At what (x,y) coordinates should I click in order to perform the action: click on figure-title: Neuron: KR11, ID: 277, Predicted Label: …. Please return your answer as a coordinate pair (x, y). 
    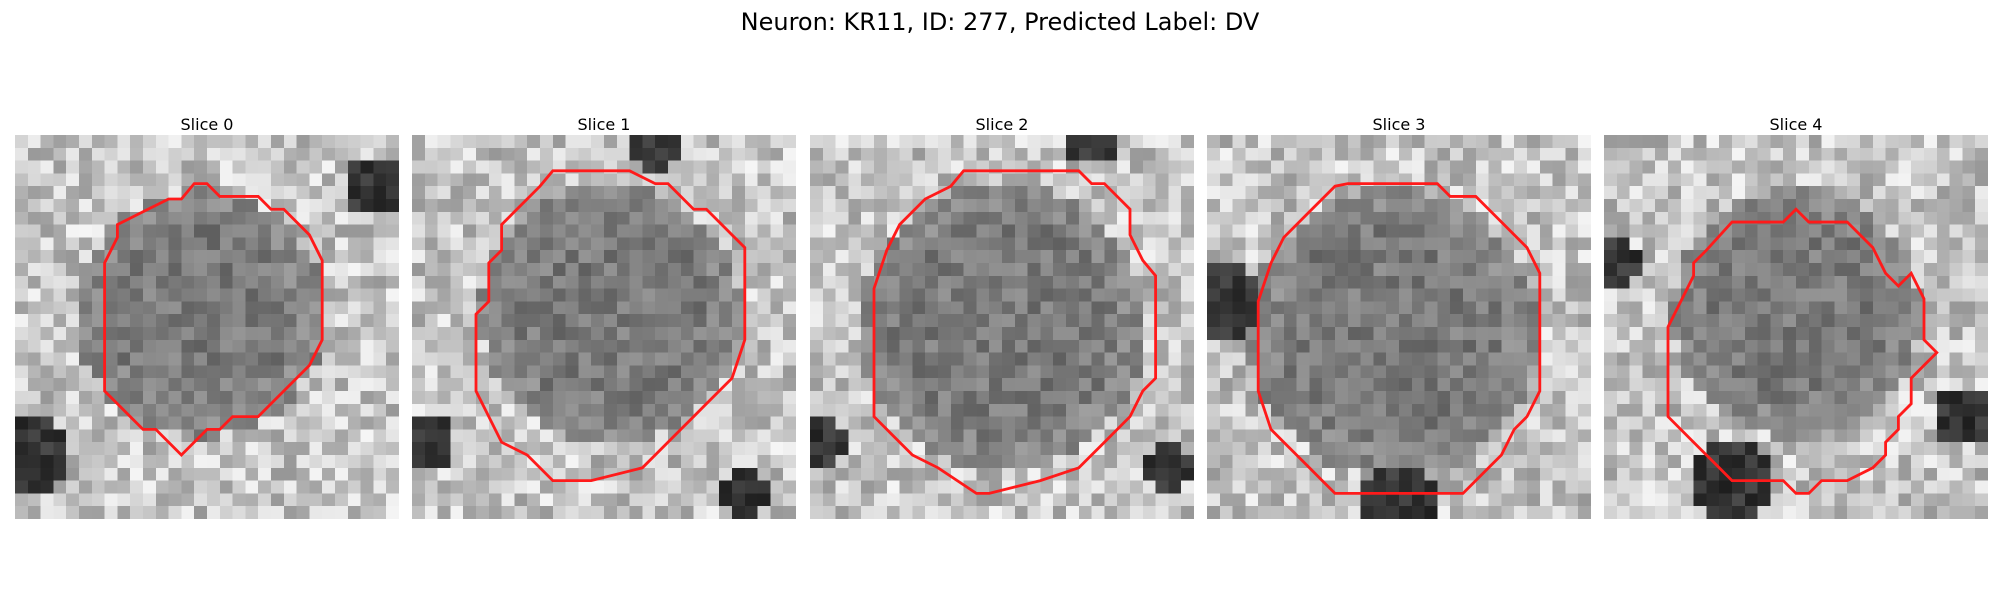
    Looking at the image, I should click on (1000, 22).